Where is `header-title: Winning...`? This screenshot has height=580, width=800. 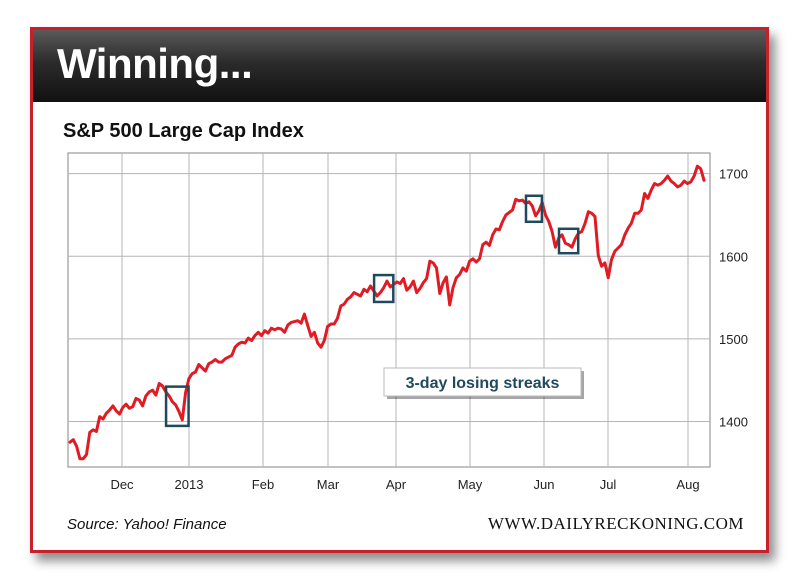 header-title: Winning... is located at coordinates (155, 63).